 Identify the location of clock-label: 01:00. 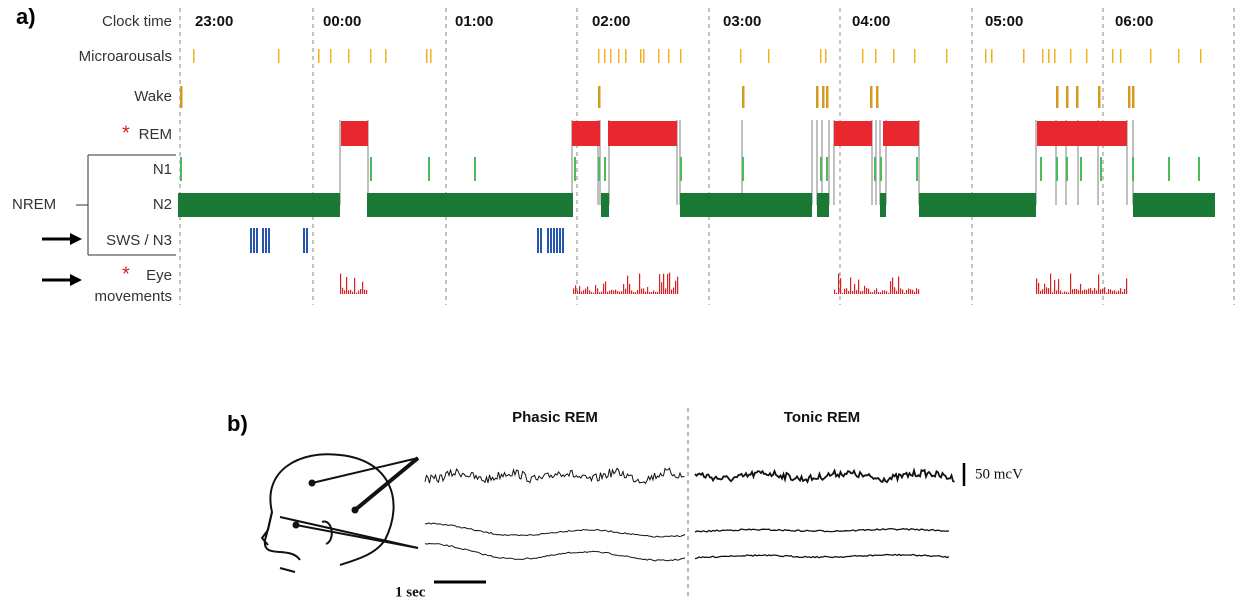
(474, 21).